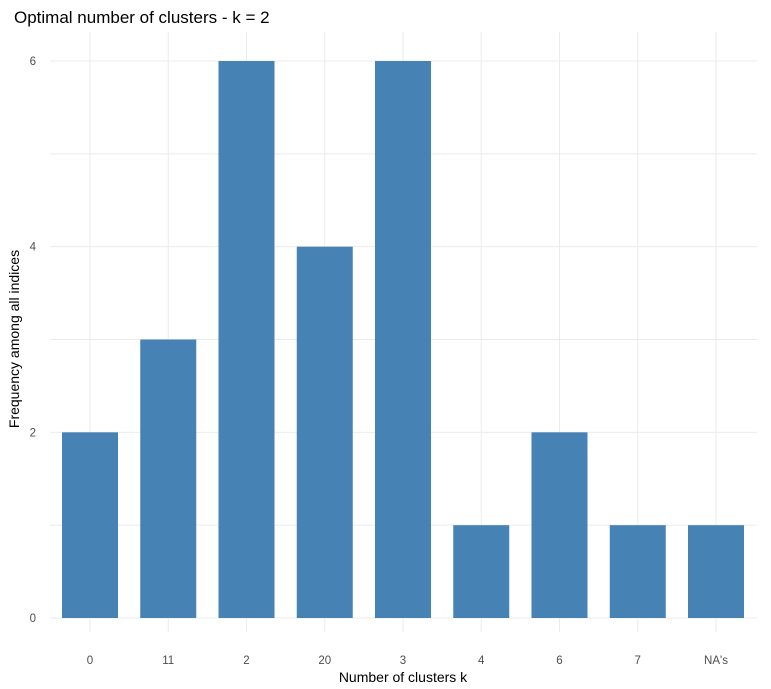  Describe the element at coordinates (33, 248) in the screenshot. I see `y-tick-label: 4` at that location.